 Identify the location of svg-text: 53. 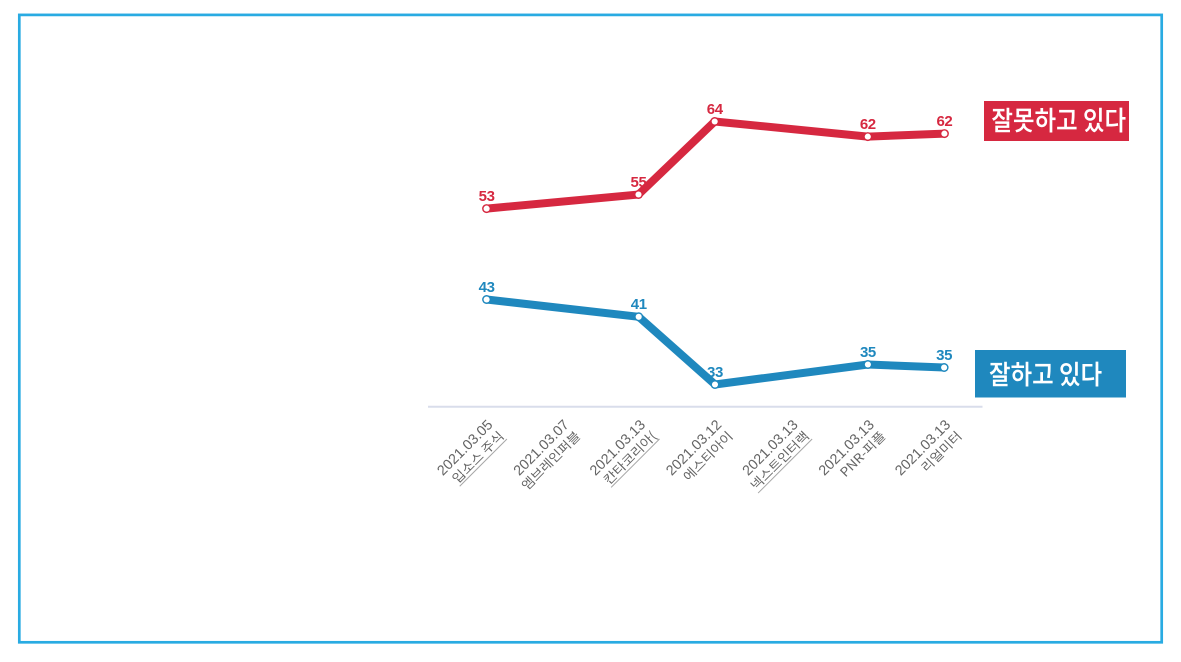
(487, 196).